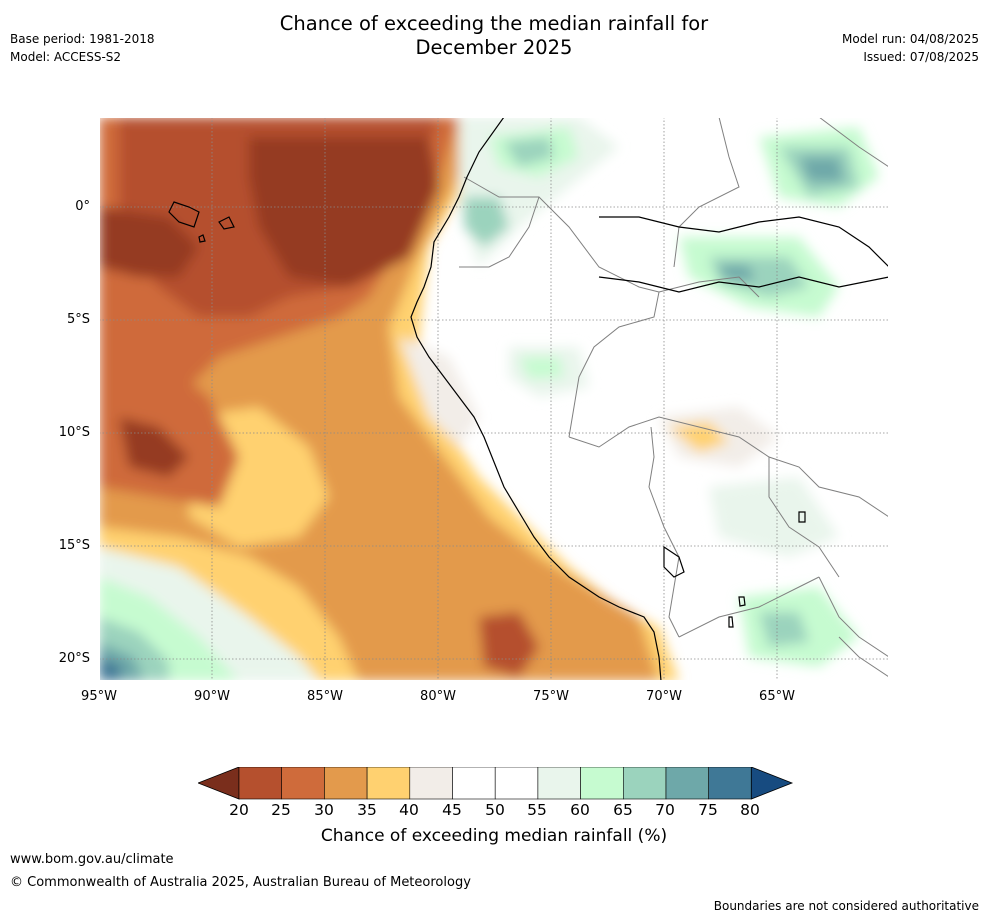 This screenshot has width=988, height=919. Describe the element at coordinates (92, 859) in the screenshot. I see `website-link: www.bom.gov.au/climate` at that location.